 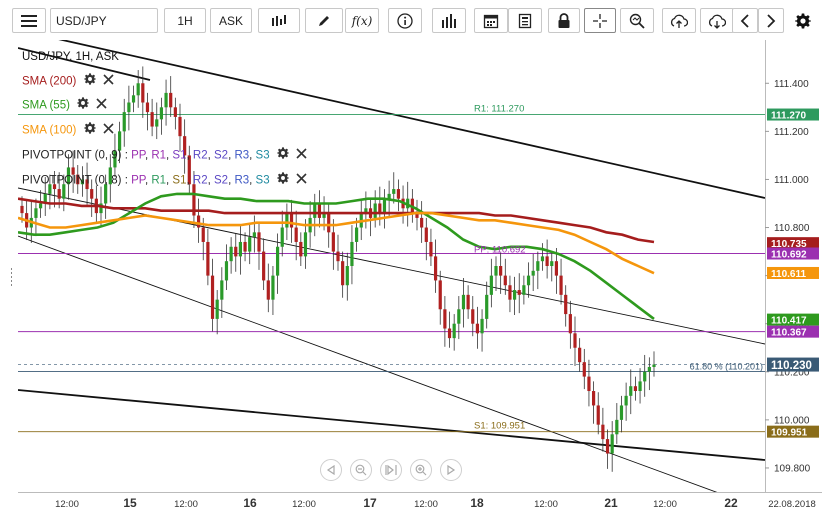 I want to click on gear-icon, so click(x=282, y=153).